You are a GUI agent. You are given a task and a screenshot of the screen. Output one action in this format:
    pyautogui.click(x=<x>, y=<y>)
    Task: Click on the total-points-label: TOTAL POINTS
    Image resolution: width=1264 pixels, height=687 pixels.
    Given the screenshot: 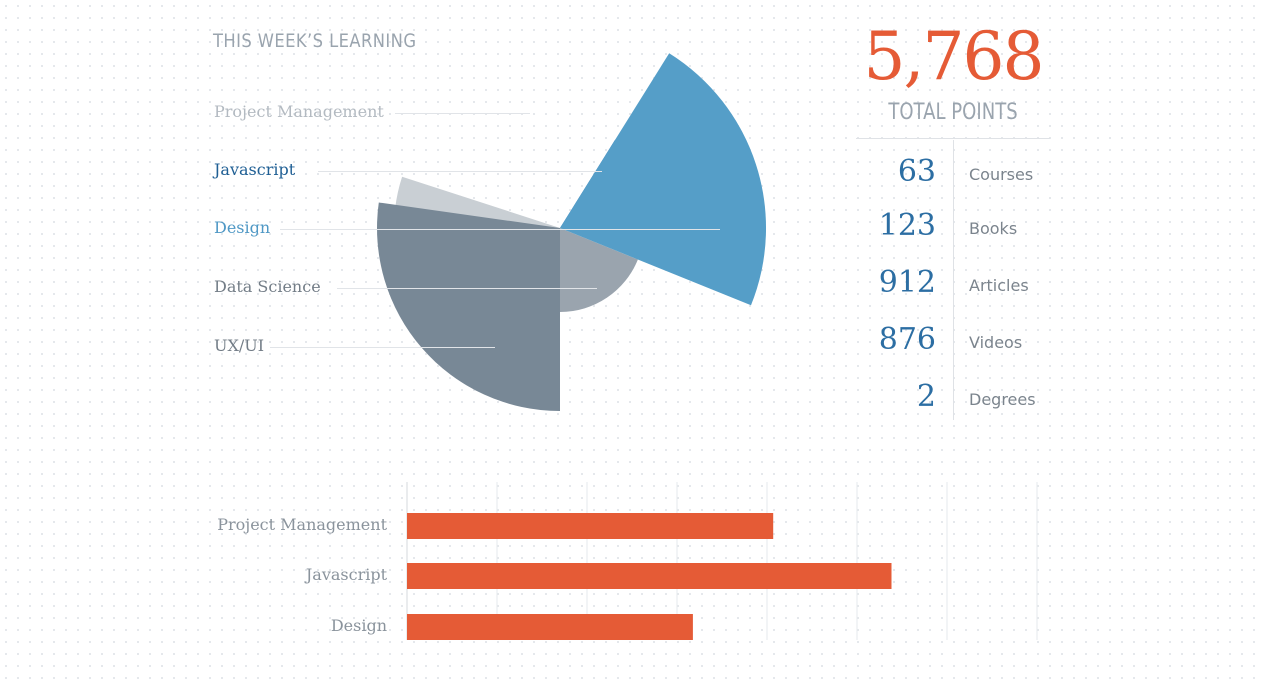 What is the action you would take?
    pyautogui.click(x=953, y=112)
    